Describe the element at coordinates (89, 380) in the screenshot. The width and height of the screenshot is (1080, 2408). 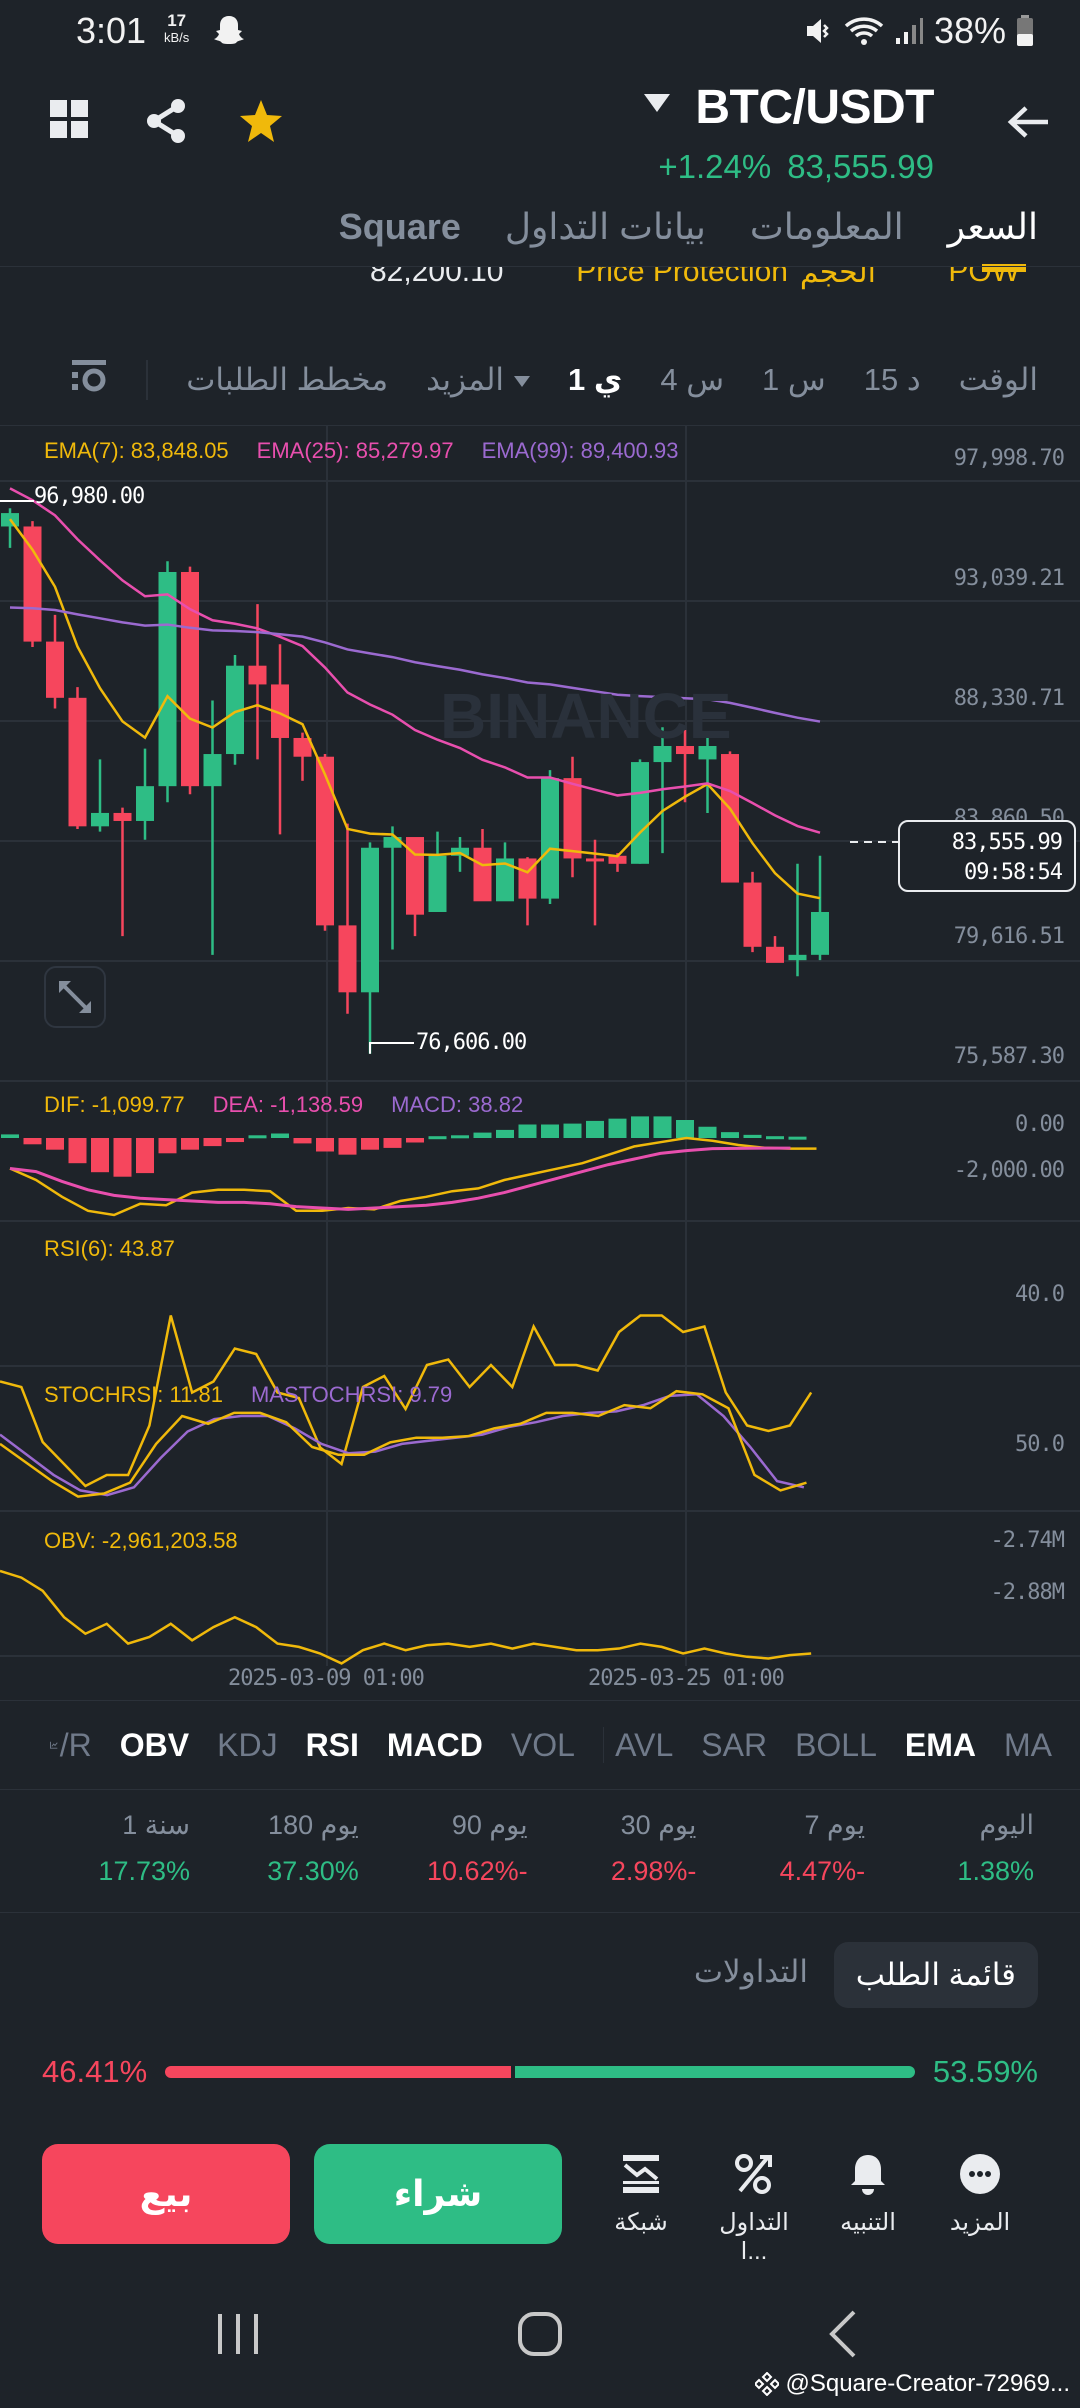
I see `chart-settings-icon` at that location.